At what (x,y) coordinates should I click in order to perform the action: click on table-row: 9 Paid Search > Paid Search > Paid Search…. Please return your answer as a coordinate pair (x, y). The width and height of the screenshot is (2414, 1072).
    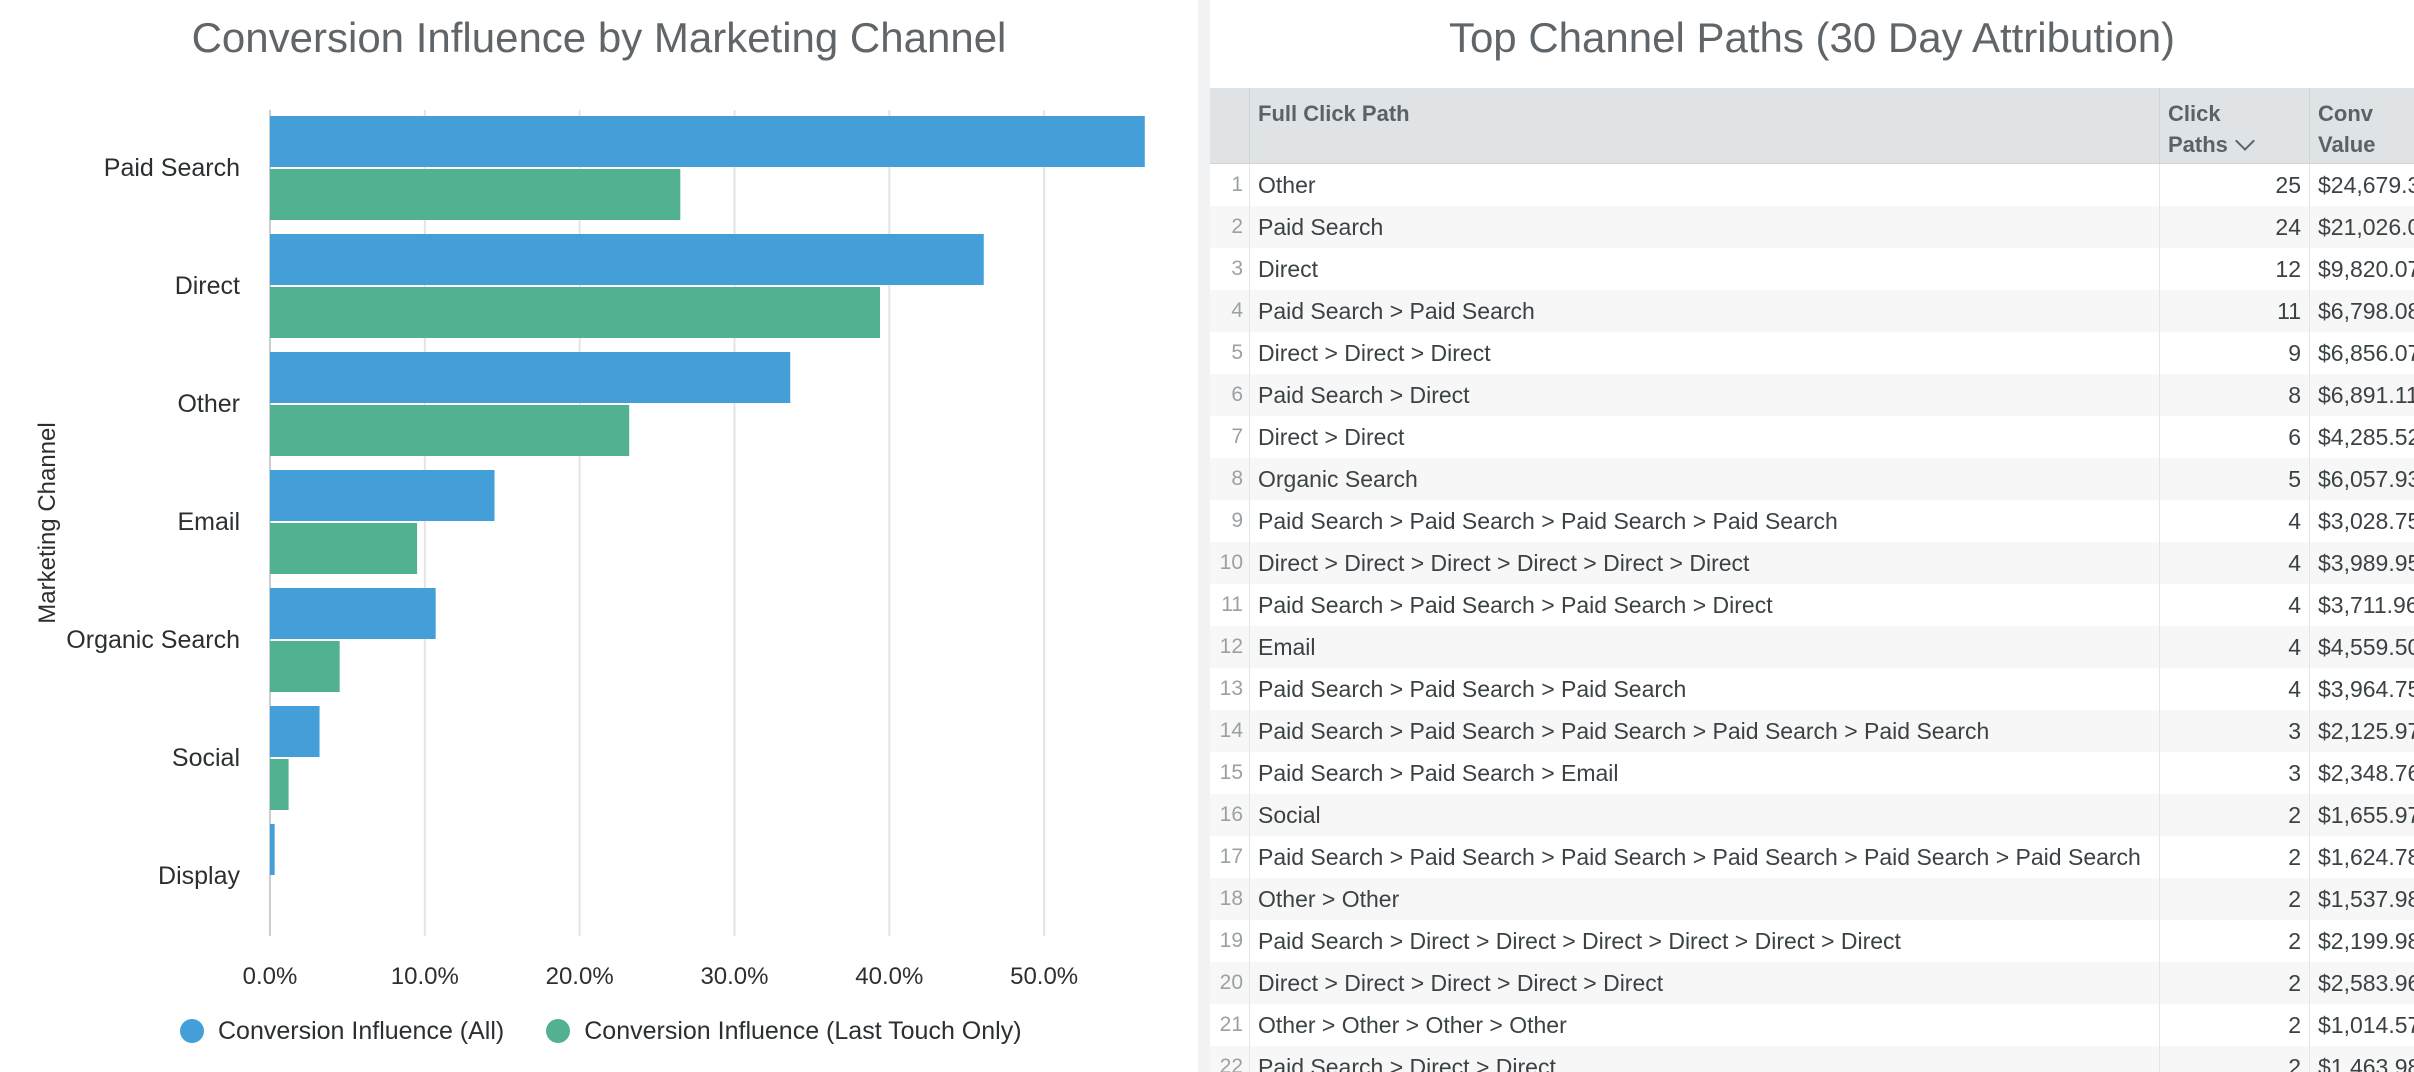
    Looking at the image, I should click on (1812, 521).